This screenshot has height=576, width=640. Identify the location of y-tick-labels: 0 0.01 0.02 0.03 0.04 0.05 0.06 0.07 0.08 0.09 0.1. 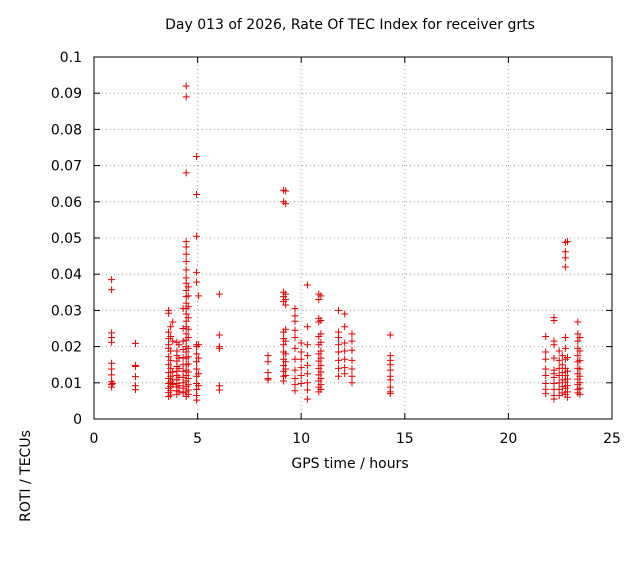
(66, 239).